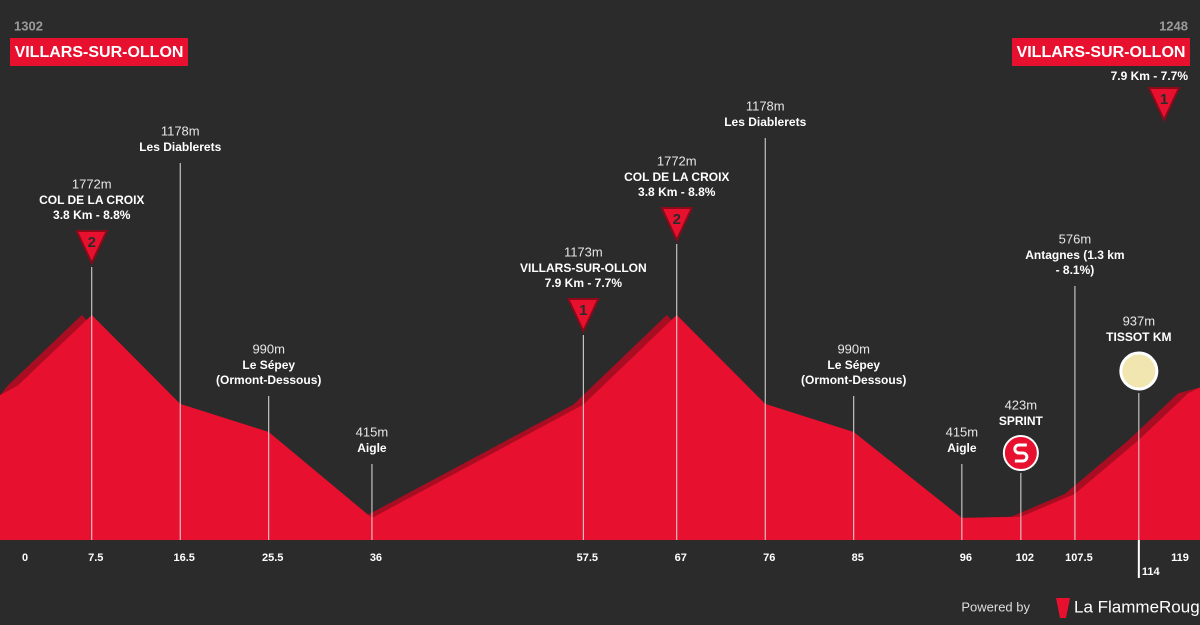  What do you see at coordinates (25, 558) in the screenshot?
I see `km-label: 0` at bounding box center [25, 558].